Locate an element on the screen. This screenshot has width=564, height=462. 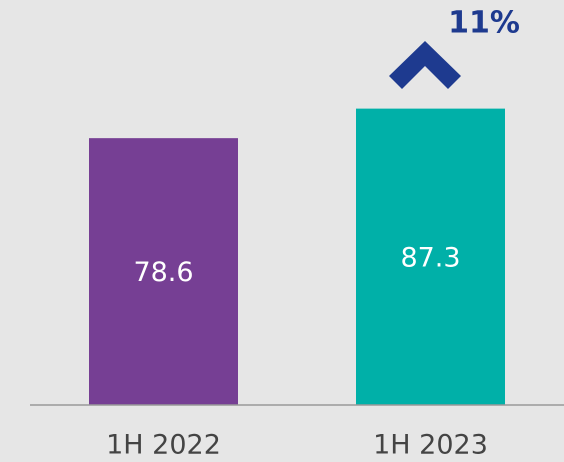
up-chevron is located at coordinates (425, 65).